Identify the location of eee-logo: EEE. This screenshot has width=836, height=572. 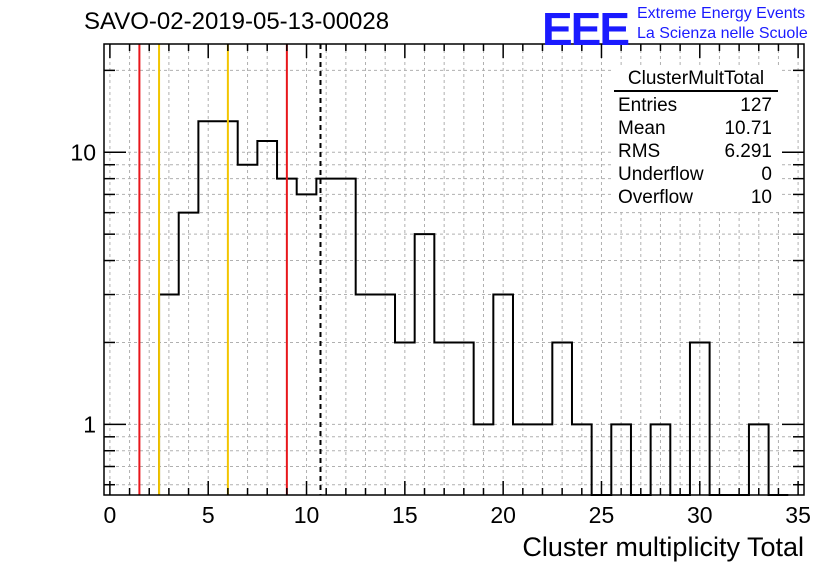
(586, 29).